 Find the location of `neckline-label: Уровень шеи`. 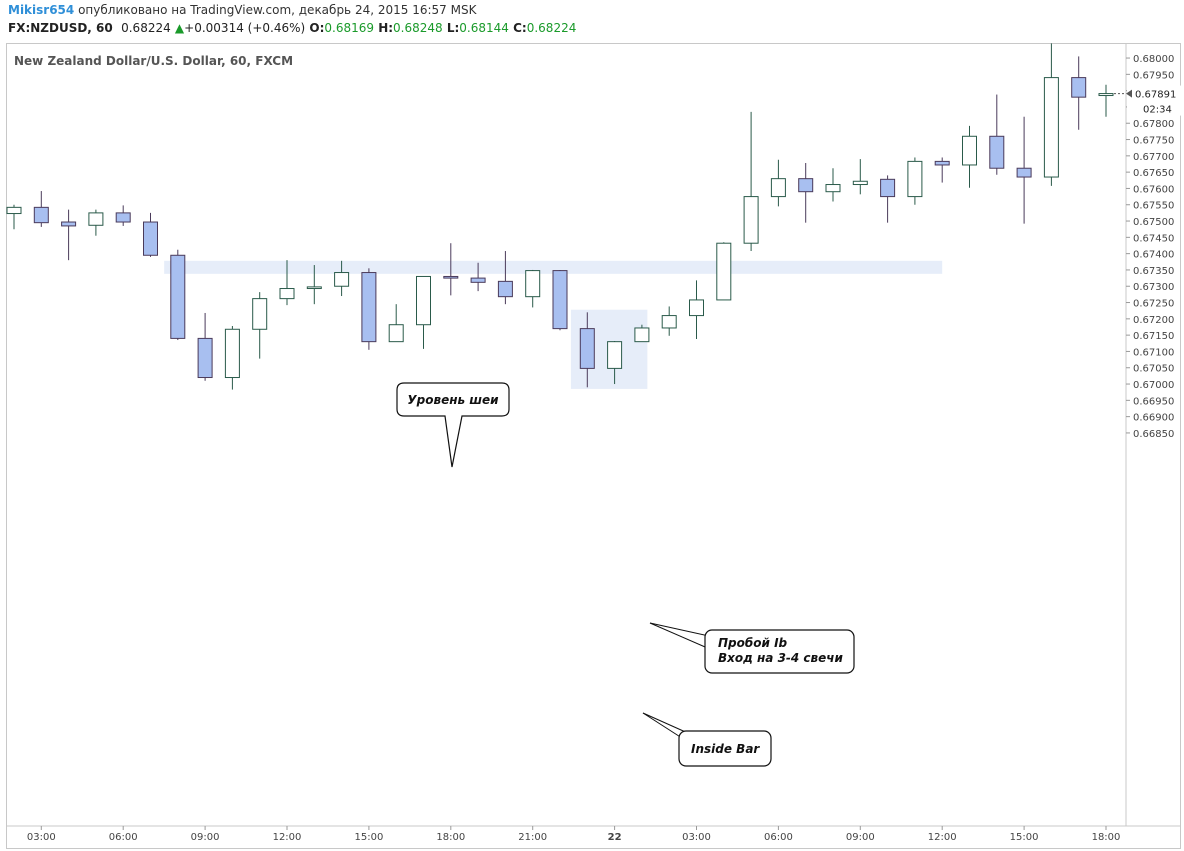

neckline-label: Уровень шеи is located at coordinates (453, 400).